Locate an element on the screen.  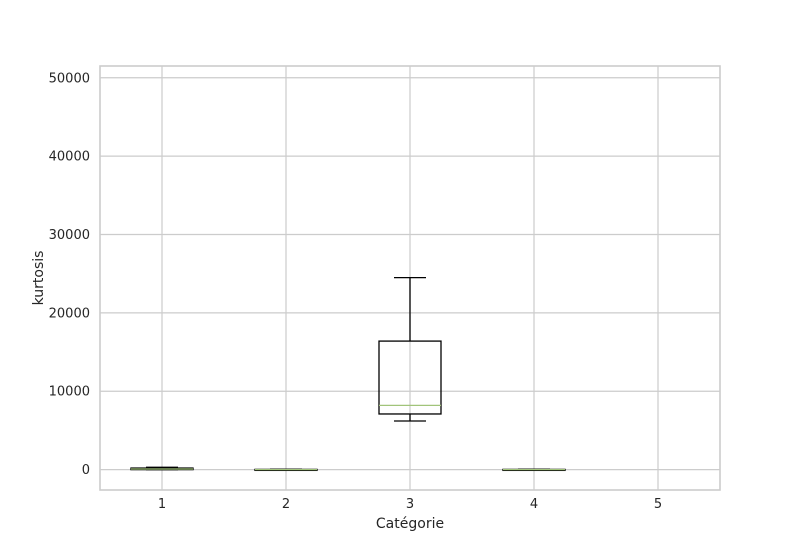
y-tick-label: 10000 is located at coordinates (69, 392).